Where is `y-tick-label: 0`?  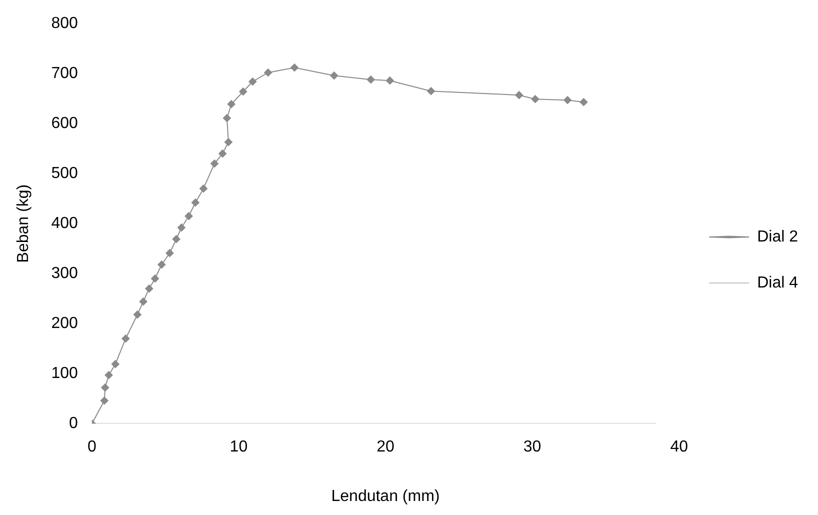
y-tick-label: 0 is located at coordinates (73, 423).